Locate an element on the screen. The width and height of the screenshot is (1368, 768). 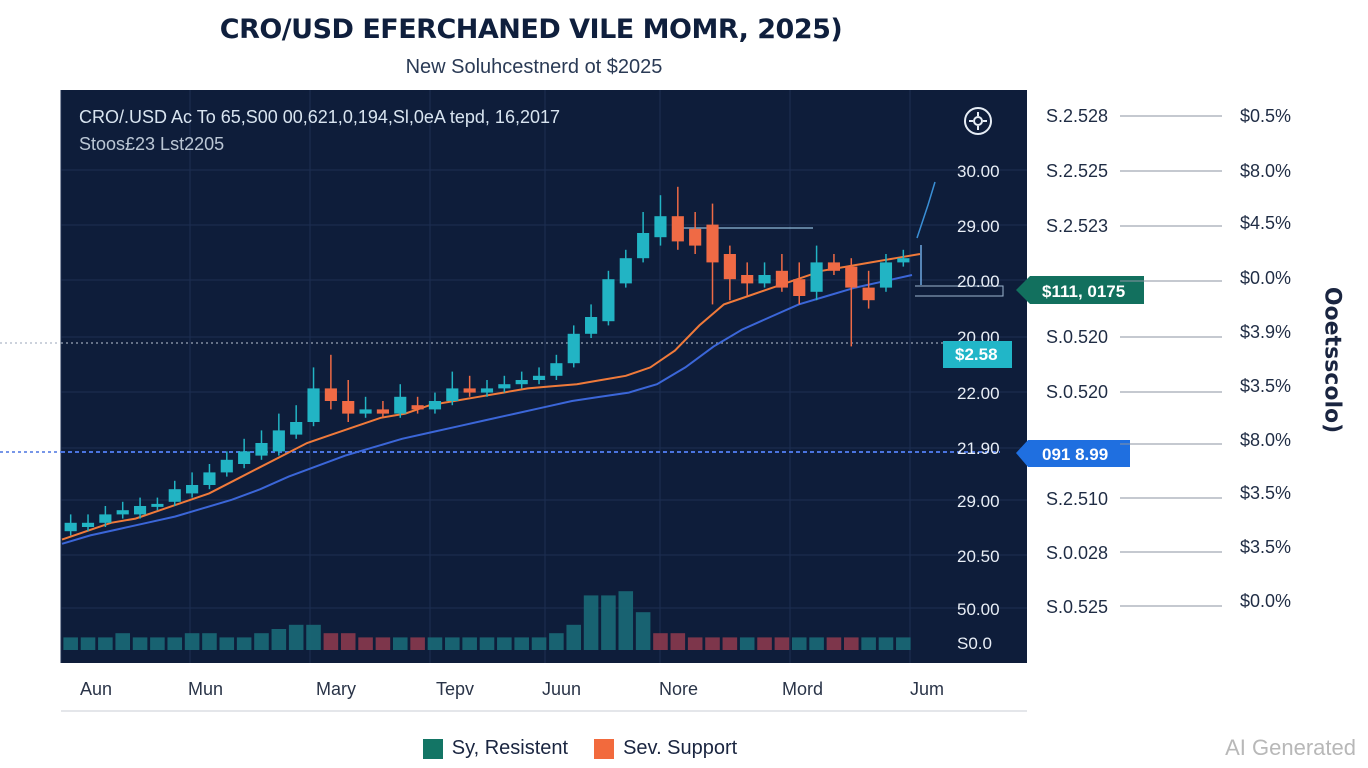
current-price-box is located at coordinates (959, 291).